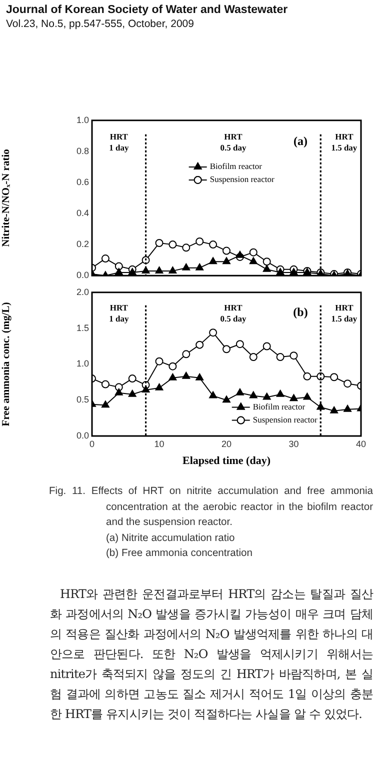 The height and width of the screenshot is (766, 385). I want to click on annotation: (b), so click(300, 311).